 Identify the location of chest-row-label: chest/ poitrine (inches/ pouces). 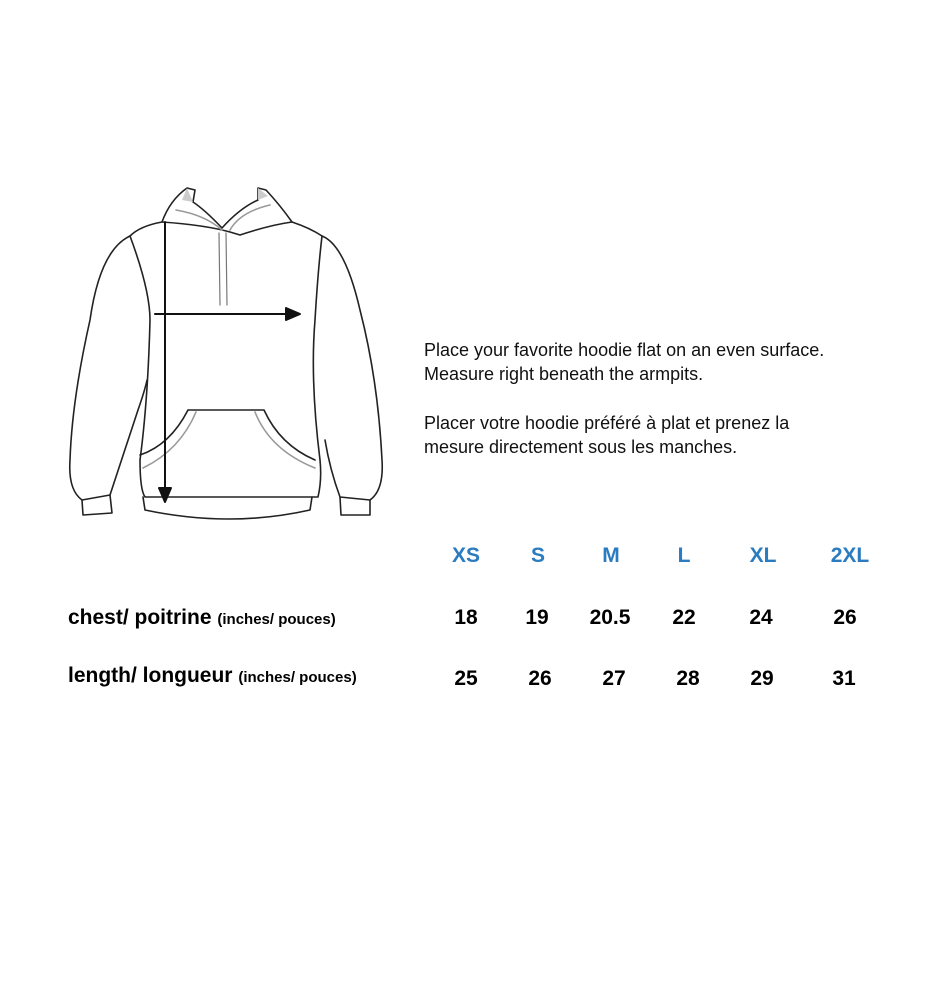
(202, 618).